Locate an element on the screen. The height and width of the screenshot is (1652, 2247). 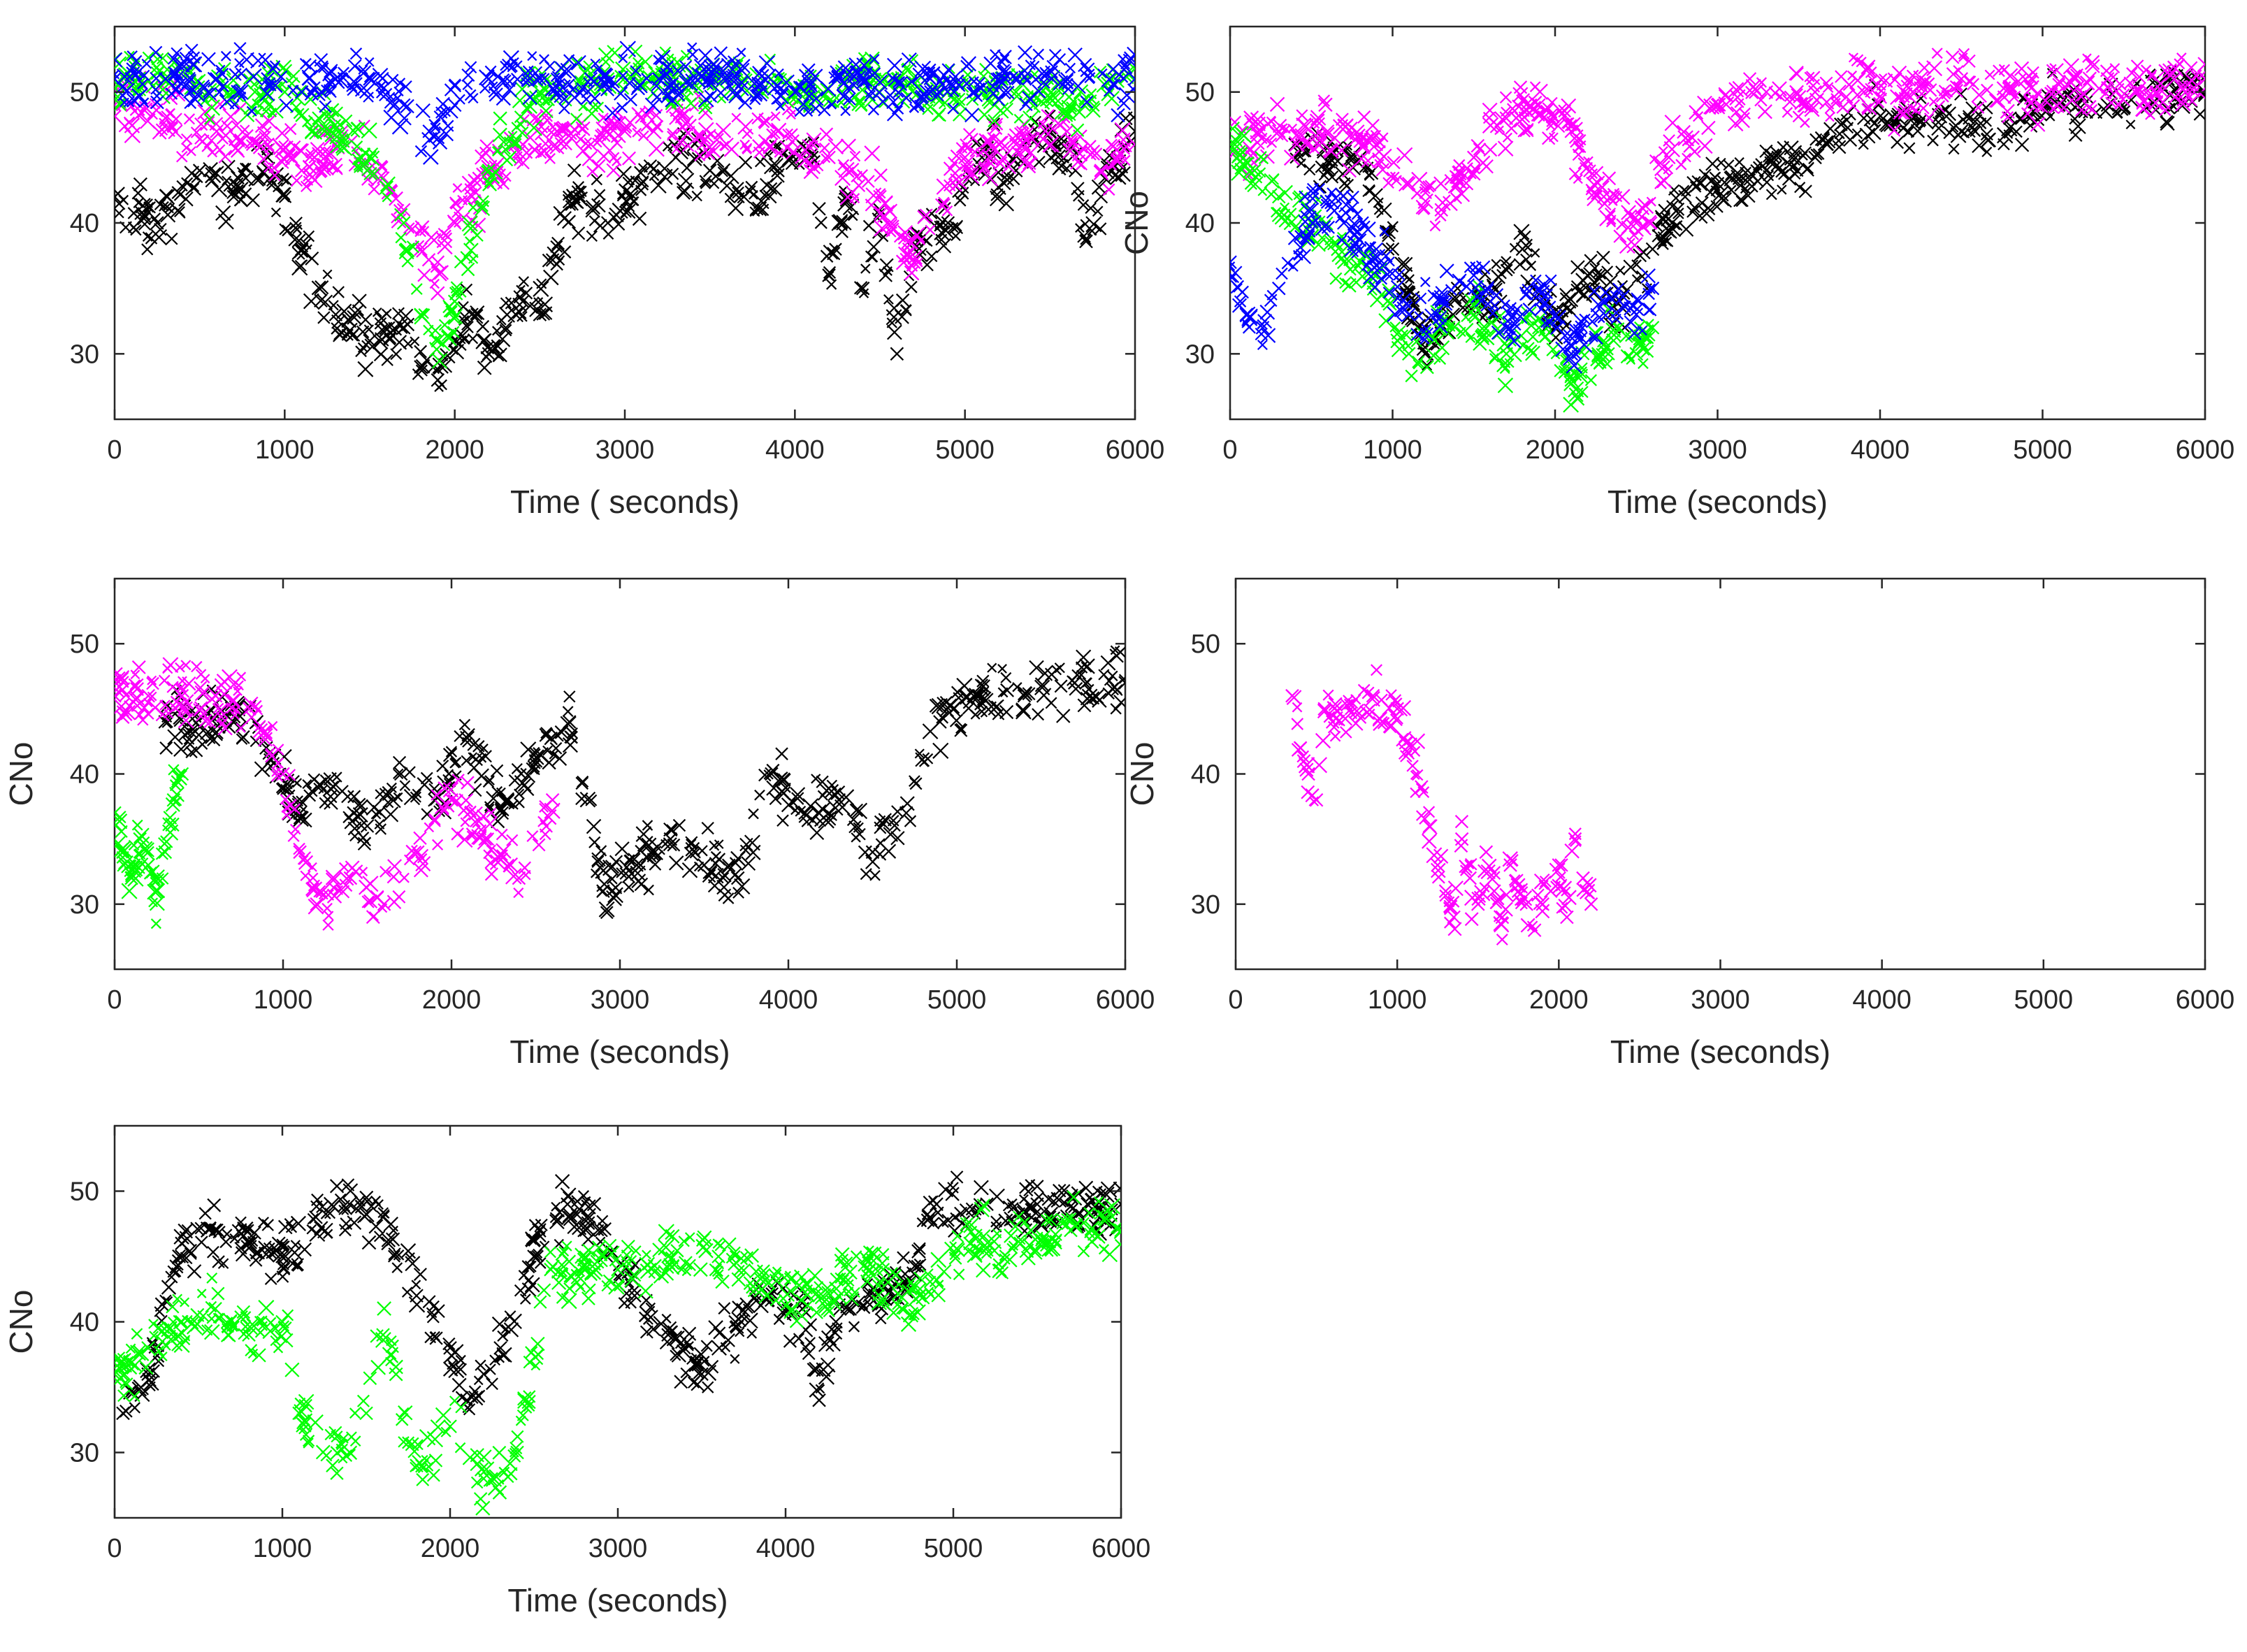
x-tick-label: 1000 is located at coordinates (283, 1000).